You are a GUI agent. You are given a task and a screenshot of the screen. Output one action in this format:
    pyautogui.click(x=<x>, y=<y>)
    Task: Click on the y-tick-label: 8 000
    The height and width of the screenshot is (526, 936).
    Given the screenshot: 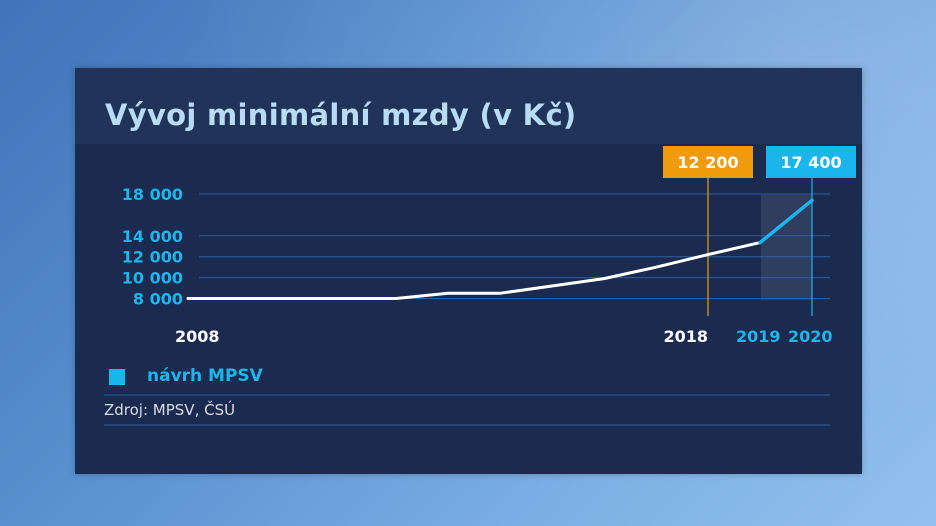 What is the action you would take?
    pyautogui.click(x=158, y=299)
    